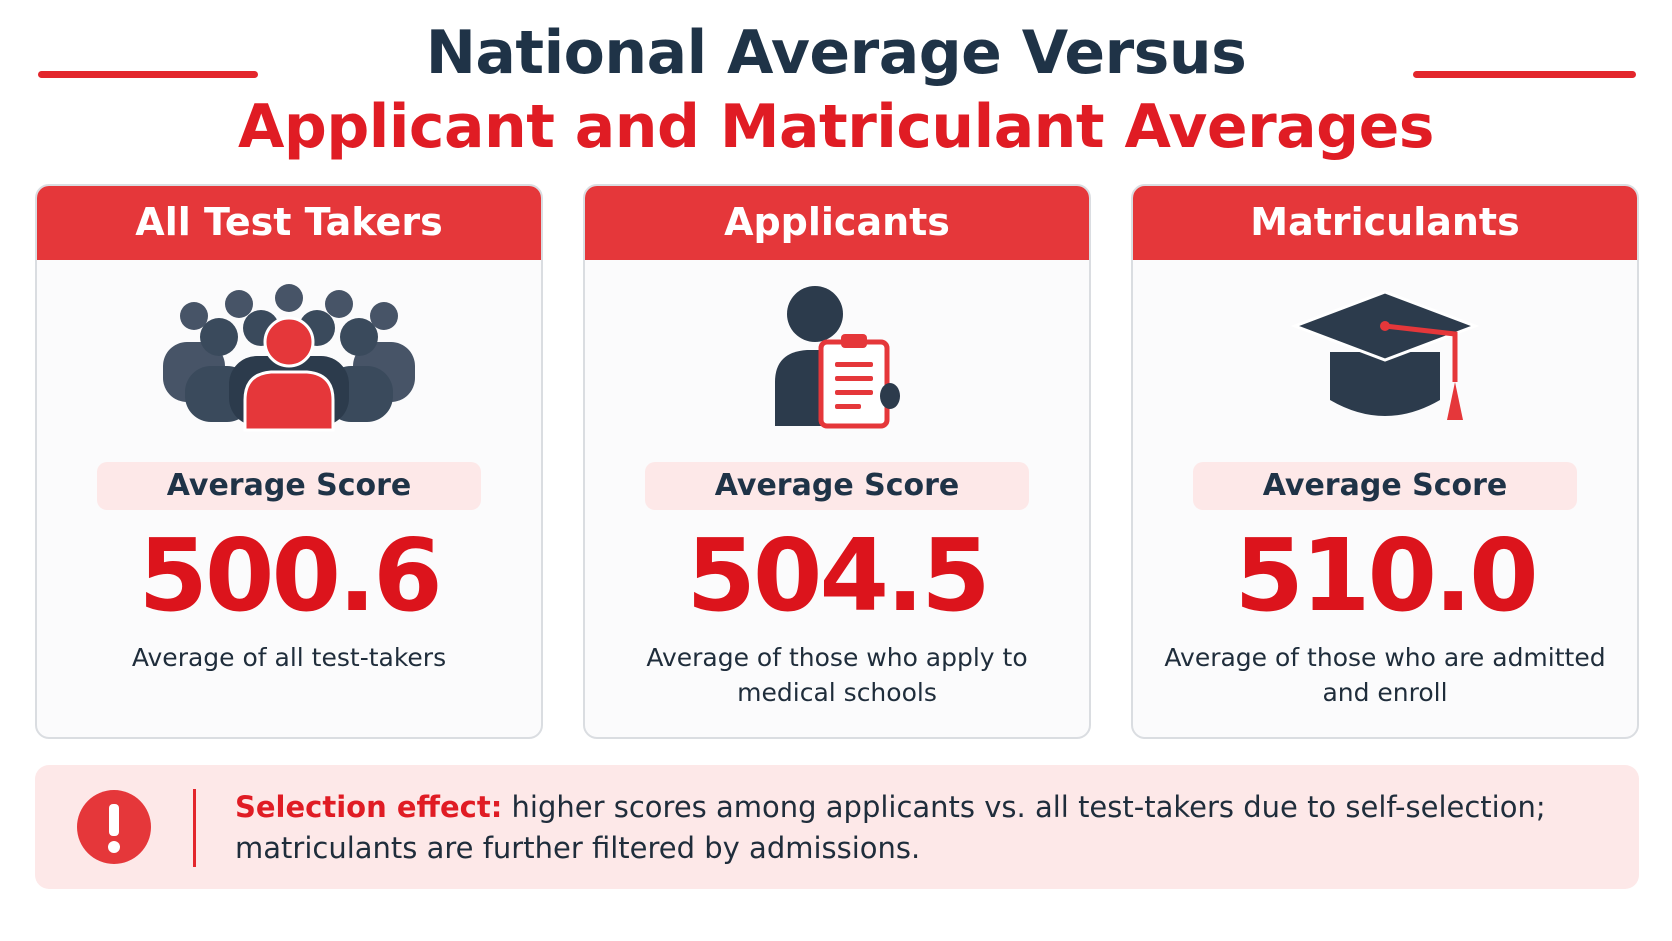 This screenshot has height=941, width=1672. Describe the element at coordinates (836, 53) in the screenshot. I see `title-line-1: National Average Versus` at that location.